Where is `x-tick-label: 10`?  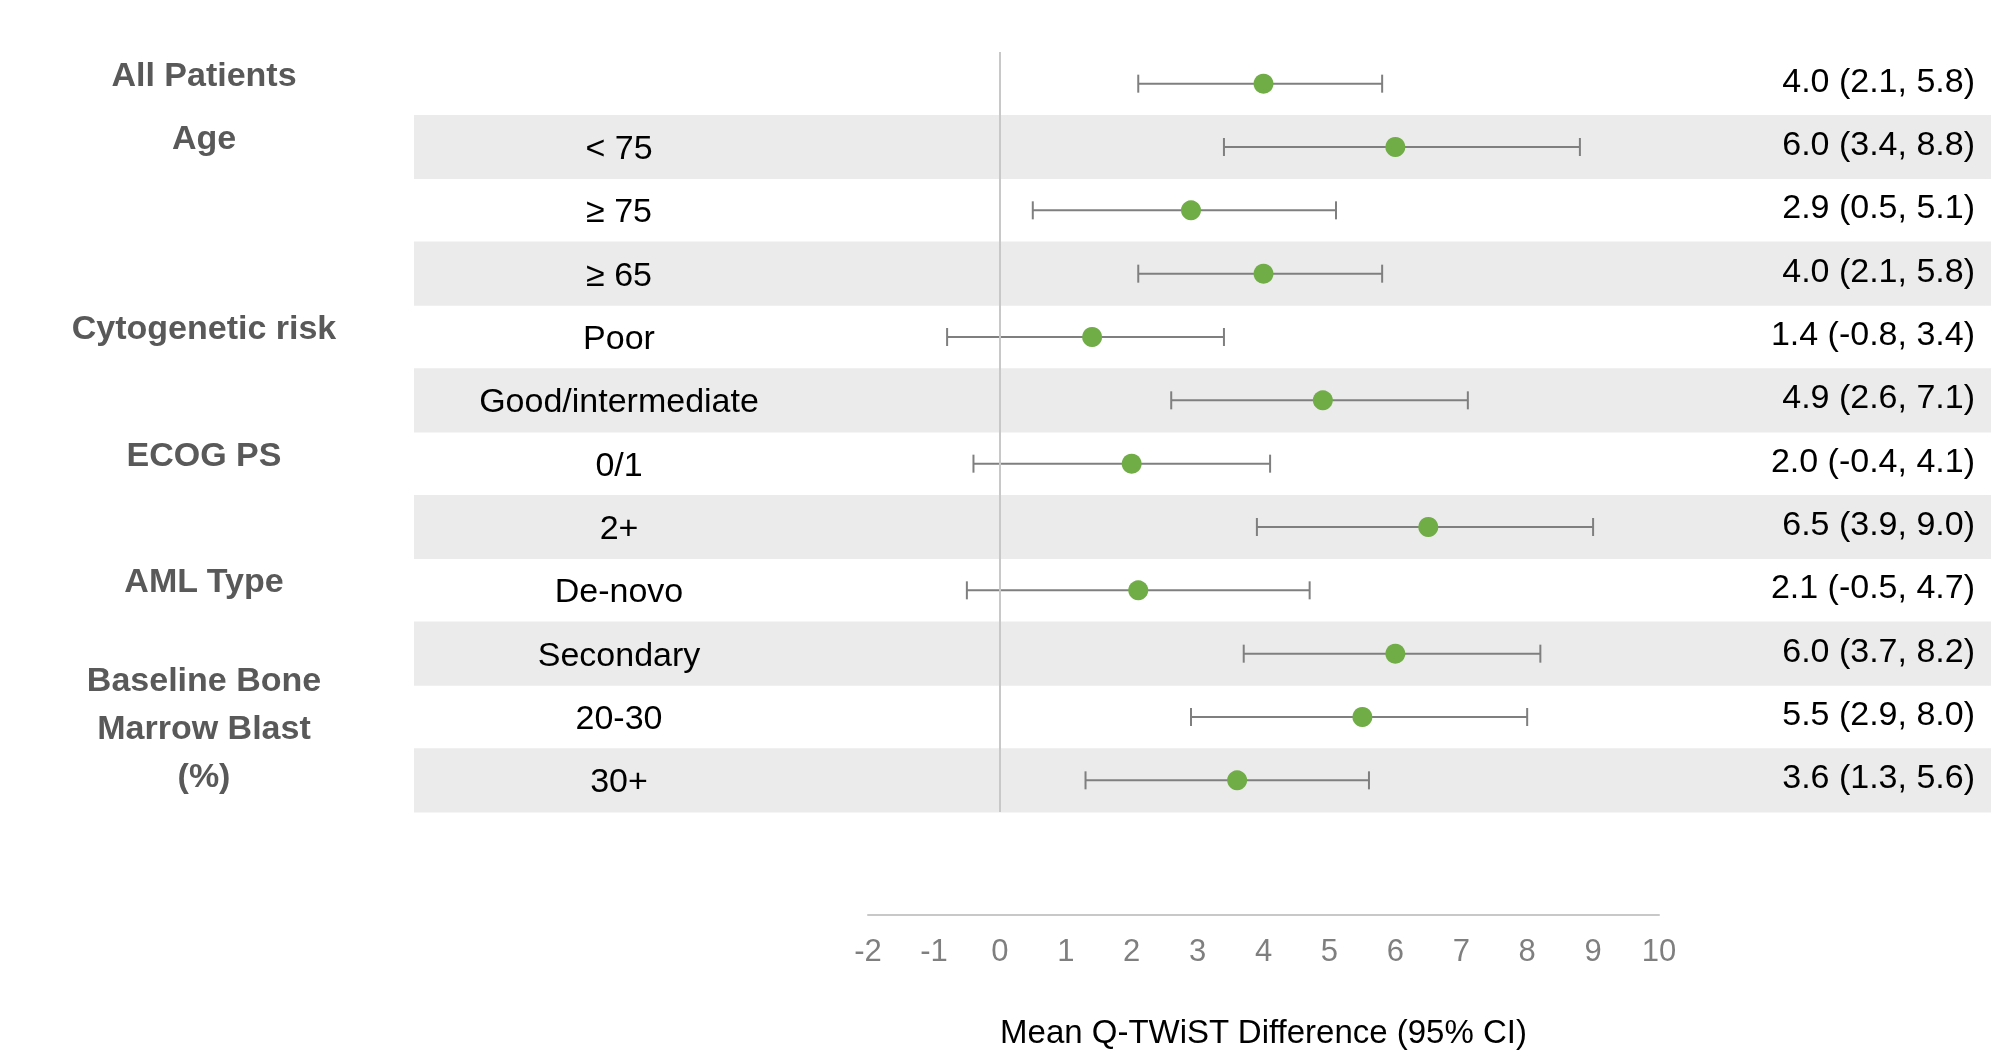
x-tick-label: 10 is located at coordinates (1659, 950).